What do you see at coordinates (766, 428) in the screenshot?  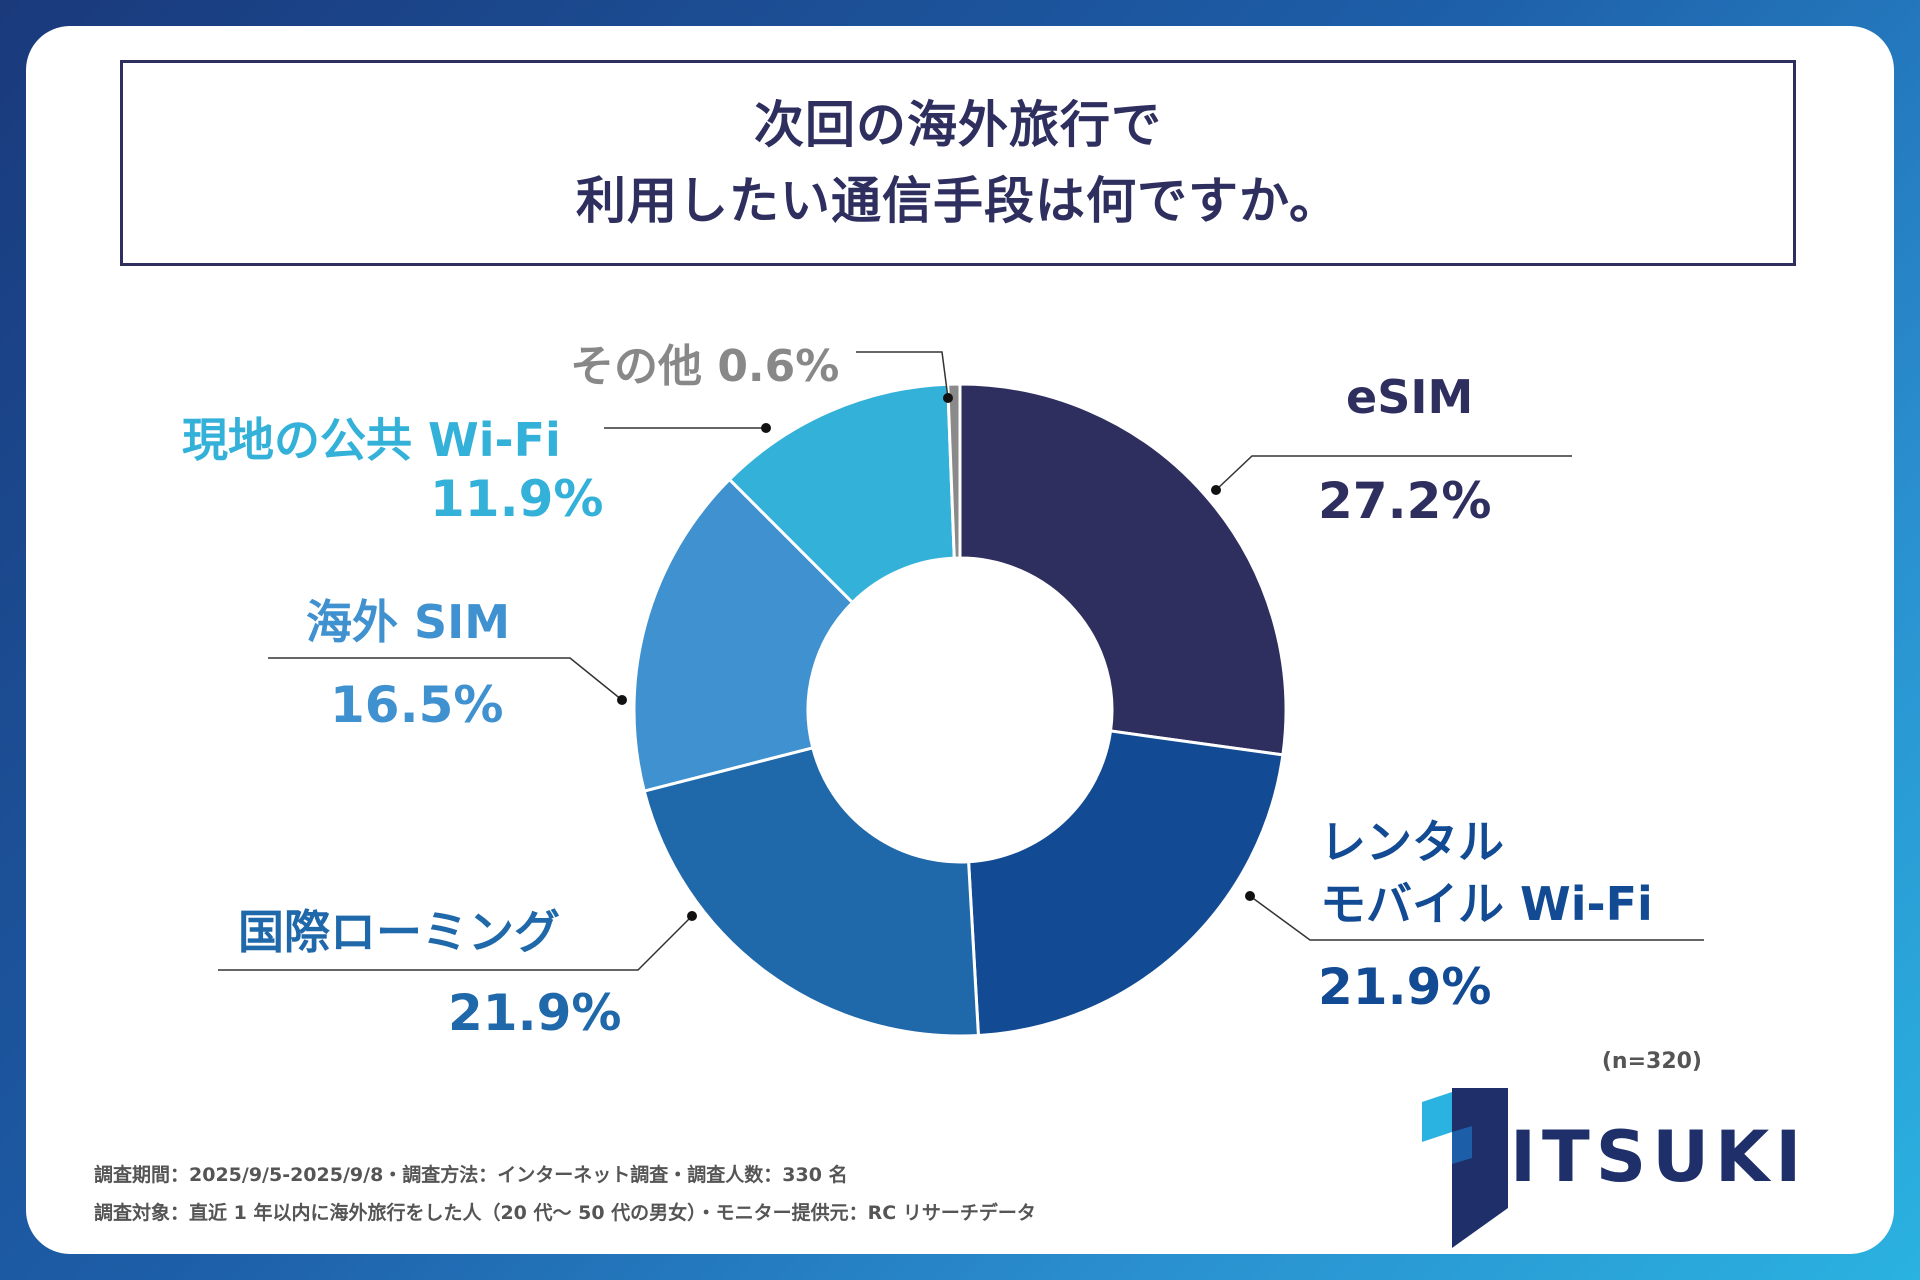 I see `leader-dot-wifi` at bounding box center [766, 428].